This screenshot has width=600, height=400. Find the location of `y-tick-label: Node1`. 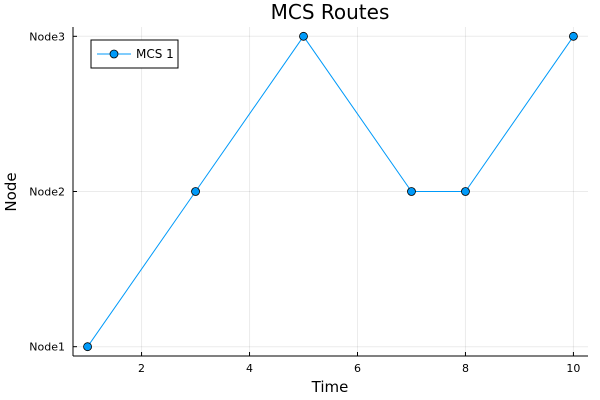

y-tick-label: Node1 is located at coordinates (47, 347).